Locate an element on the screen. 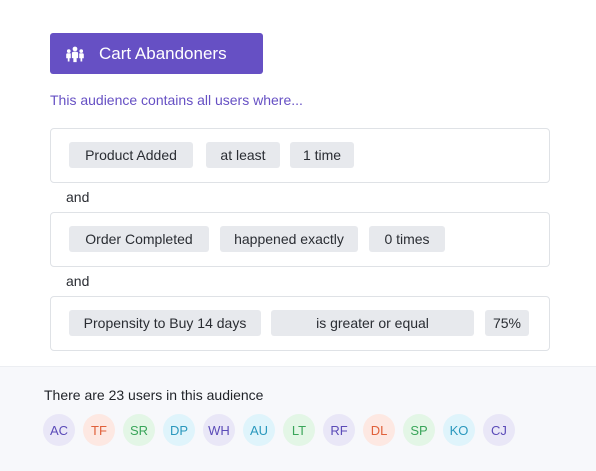 The width and height of the screenshot is (596, 471). user-avatar: WH is located at coordinates (219, 430).